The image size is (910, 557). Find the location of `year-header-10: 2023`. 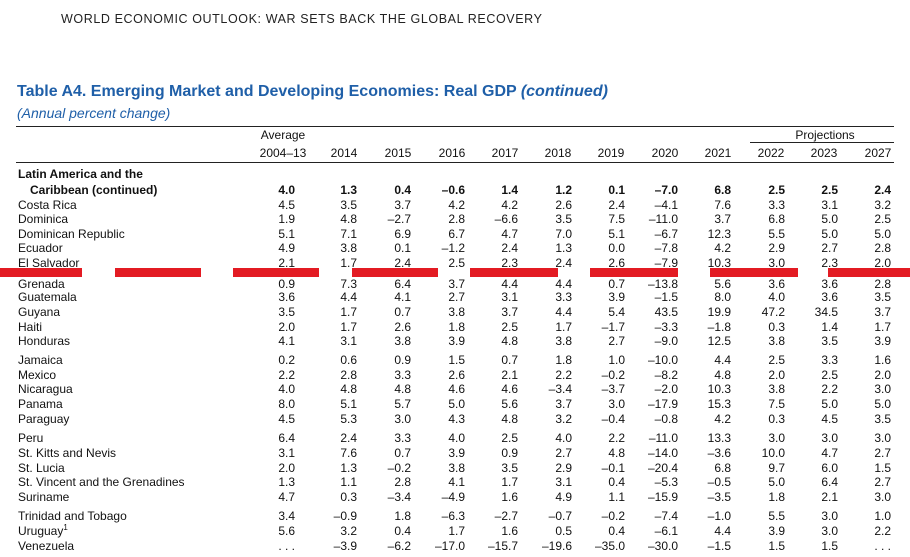

year-header-10: 2023 is located at coordinates (824, 153).